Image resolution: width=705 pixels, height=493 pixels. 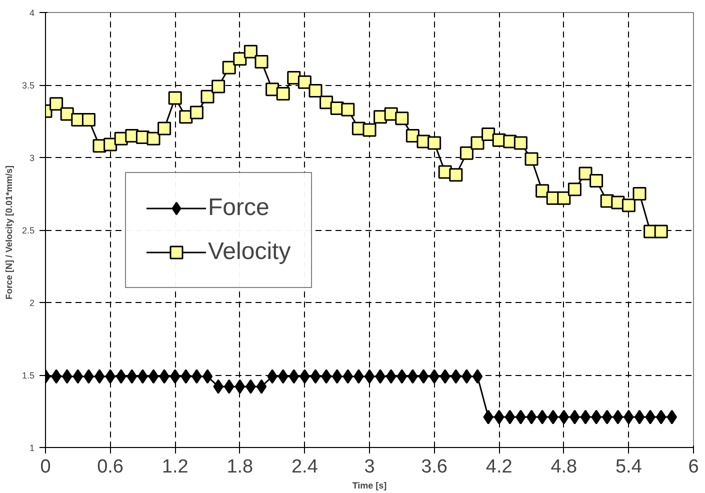 I want to click on x-tick-label: 4.8, so click(x=564, y=467).